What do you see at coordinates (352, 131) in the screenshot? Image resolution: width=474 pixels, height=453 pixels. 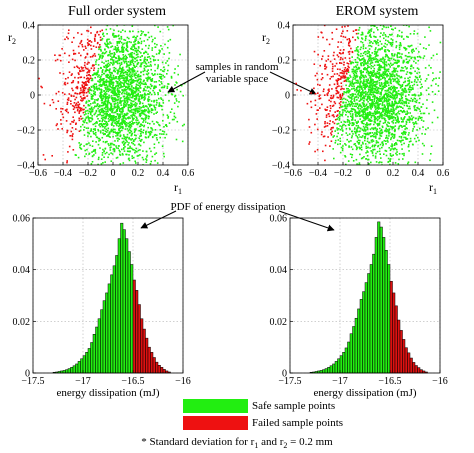 I see `scatter-erom-safe-point-2053` at bounding box center [352, 131].